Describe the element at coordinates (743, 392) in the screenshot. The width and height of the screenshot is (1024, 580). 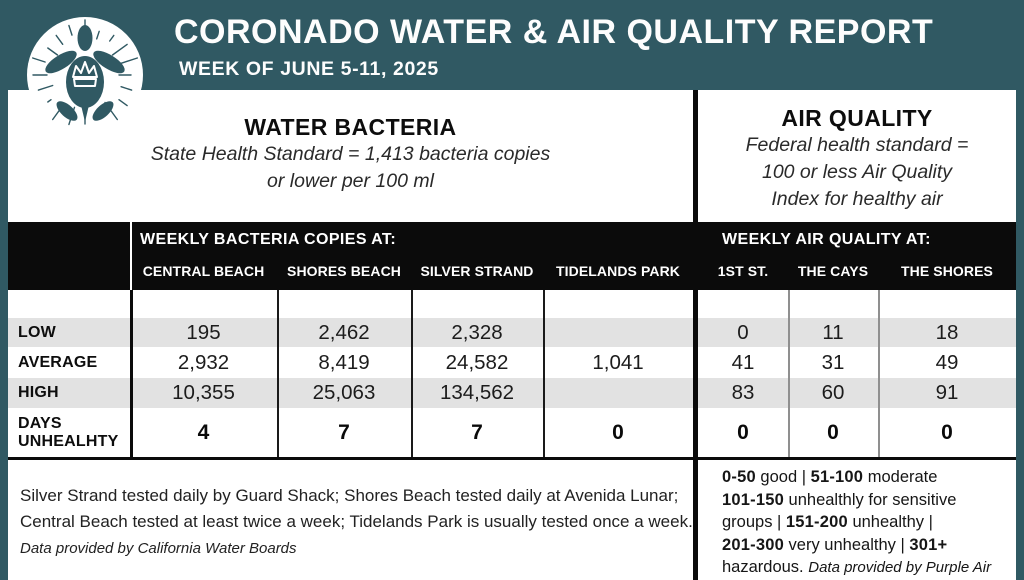
I see `table-cell-air: 83` at that location.